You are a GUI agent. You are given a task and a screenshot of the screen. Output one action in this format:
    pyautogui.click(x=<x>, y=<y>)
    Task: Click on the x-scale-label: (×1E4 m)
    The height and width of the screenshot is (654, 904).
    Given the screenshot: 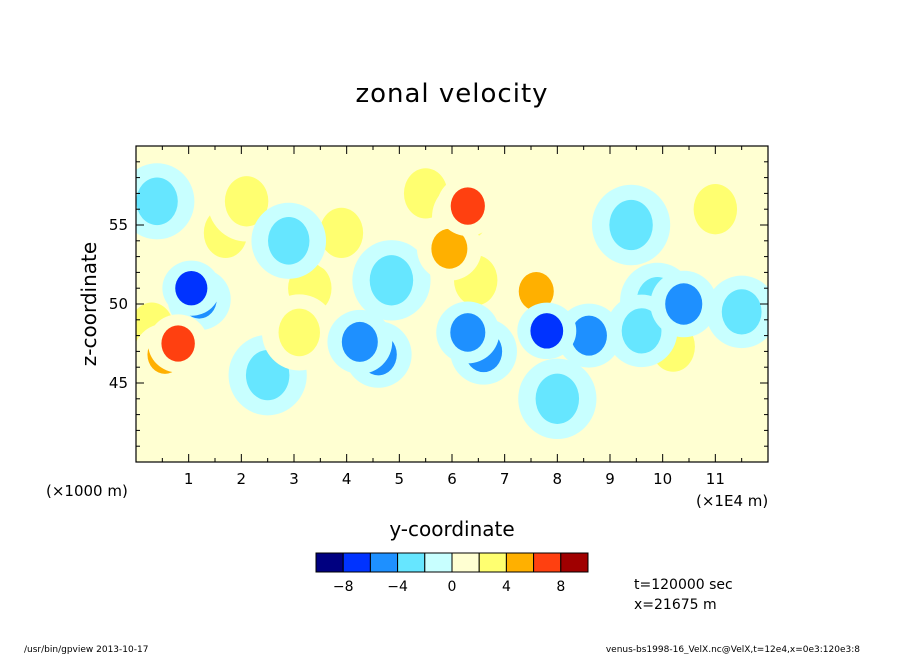 What is the action you would take?
    pyautogui.click(x=732, y=501)
    